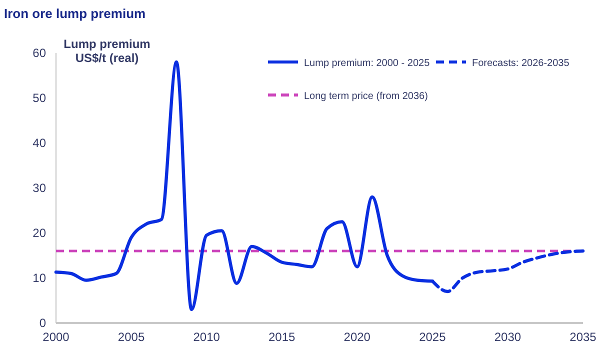 This screenshot has height=360, width=601. I want to click on x-tick-label: 2005, so click(131, 337).